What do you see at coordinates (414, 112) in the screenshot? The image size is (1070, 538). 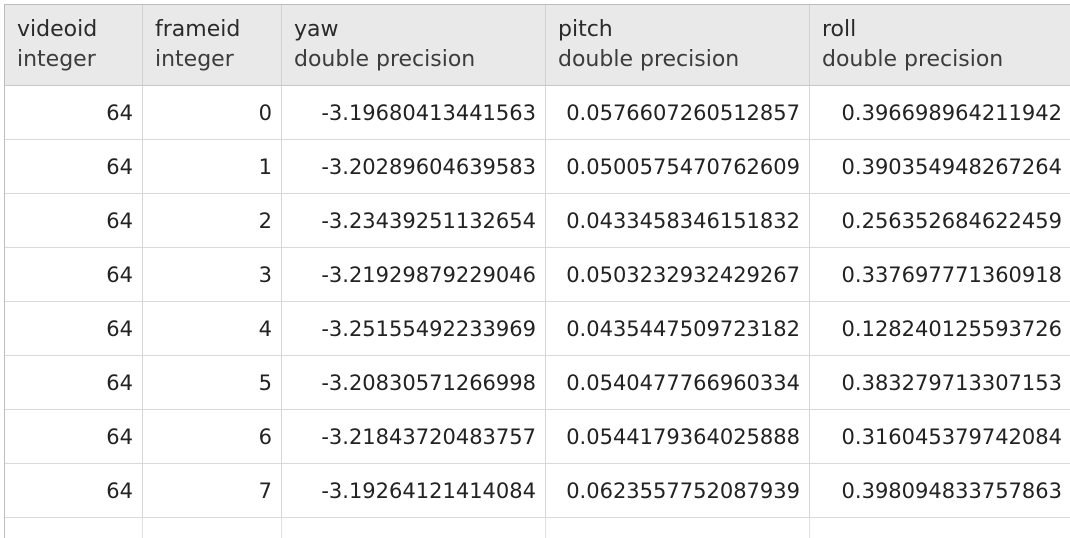 I see `yaw-cell: -3.19680413441563` at bounding box center [414, 112].